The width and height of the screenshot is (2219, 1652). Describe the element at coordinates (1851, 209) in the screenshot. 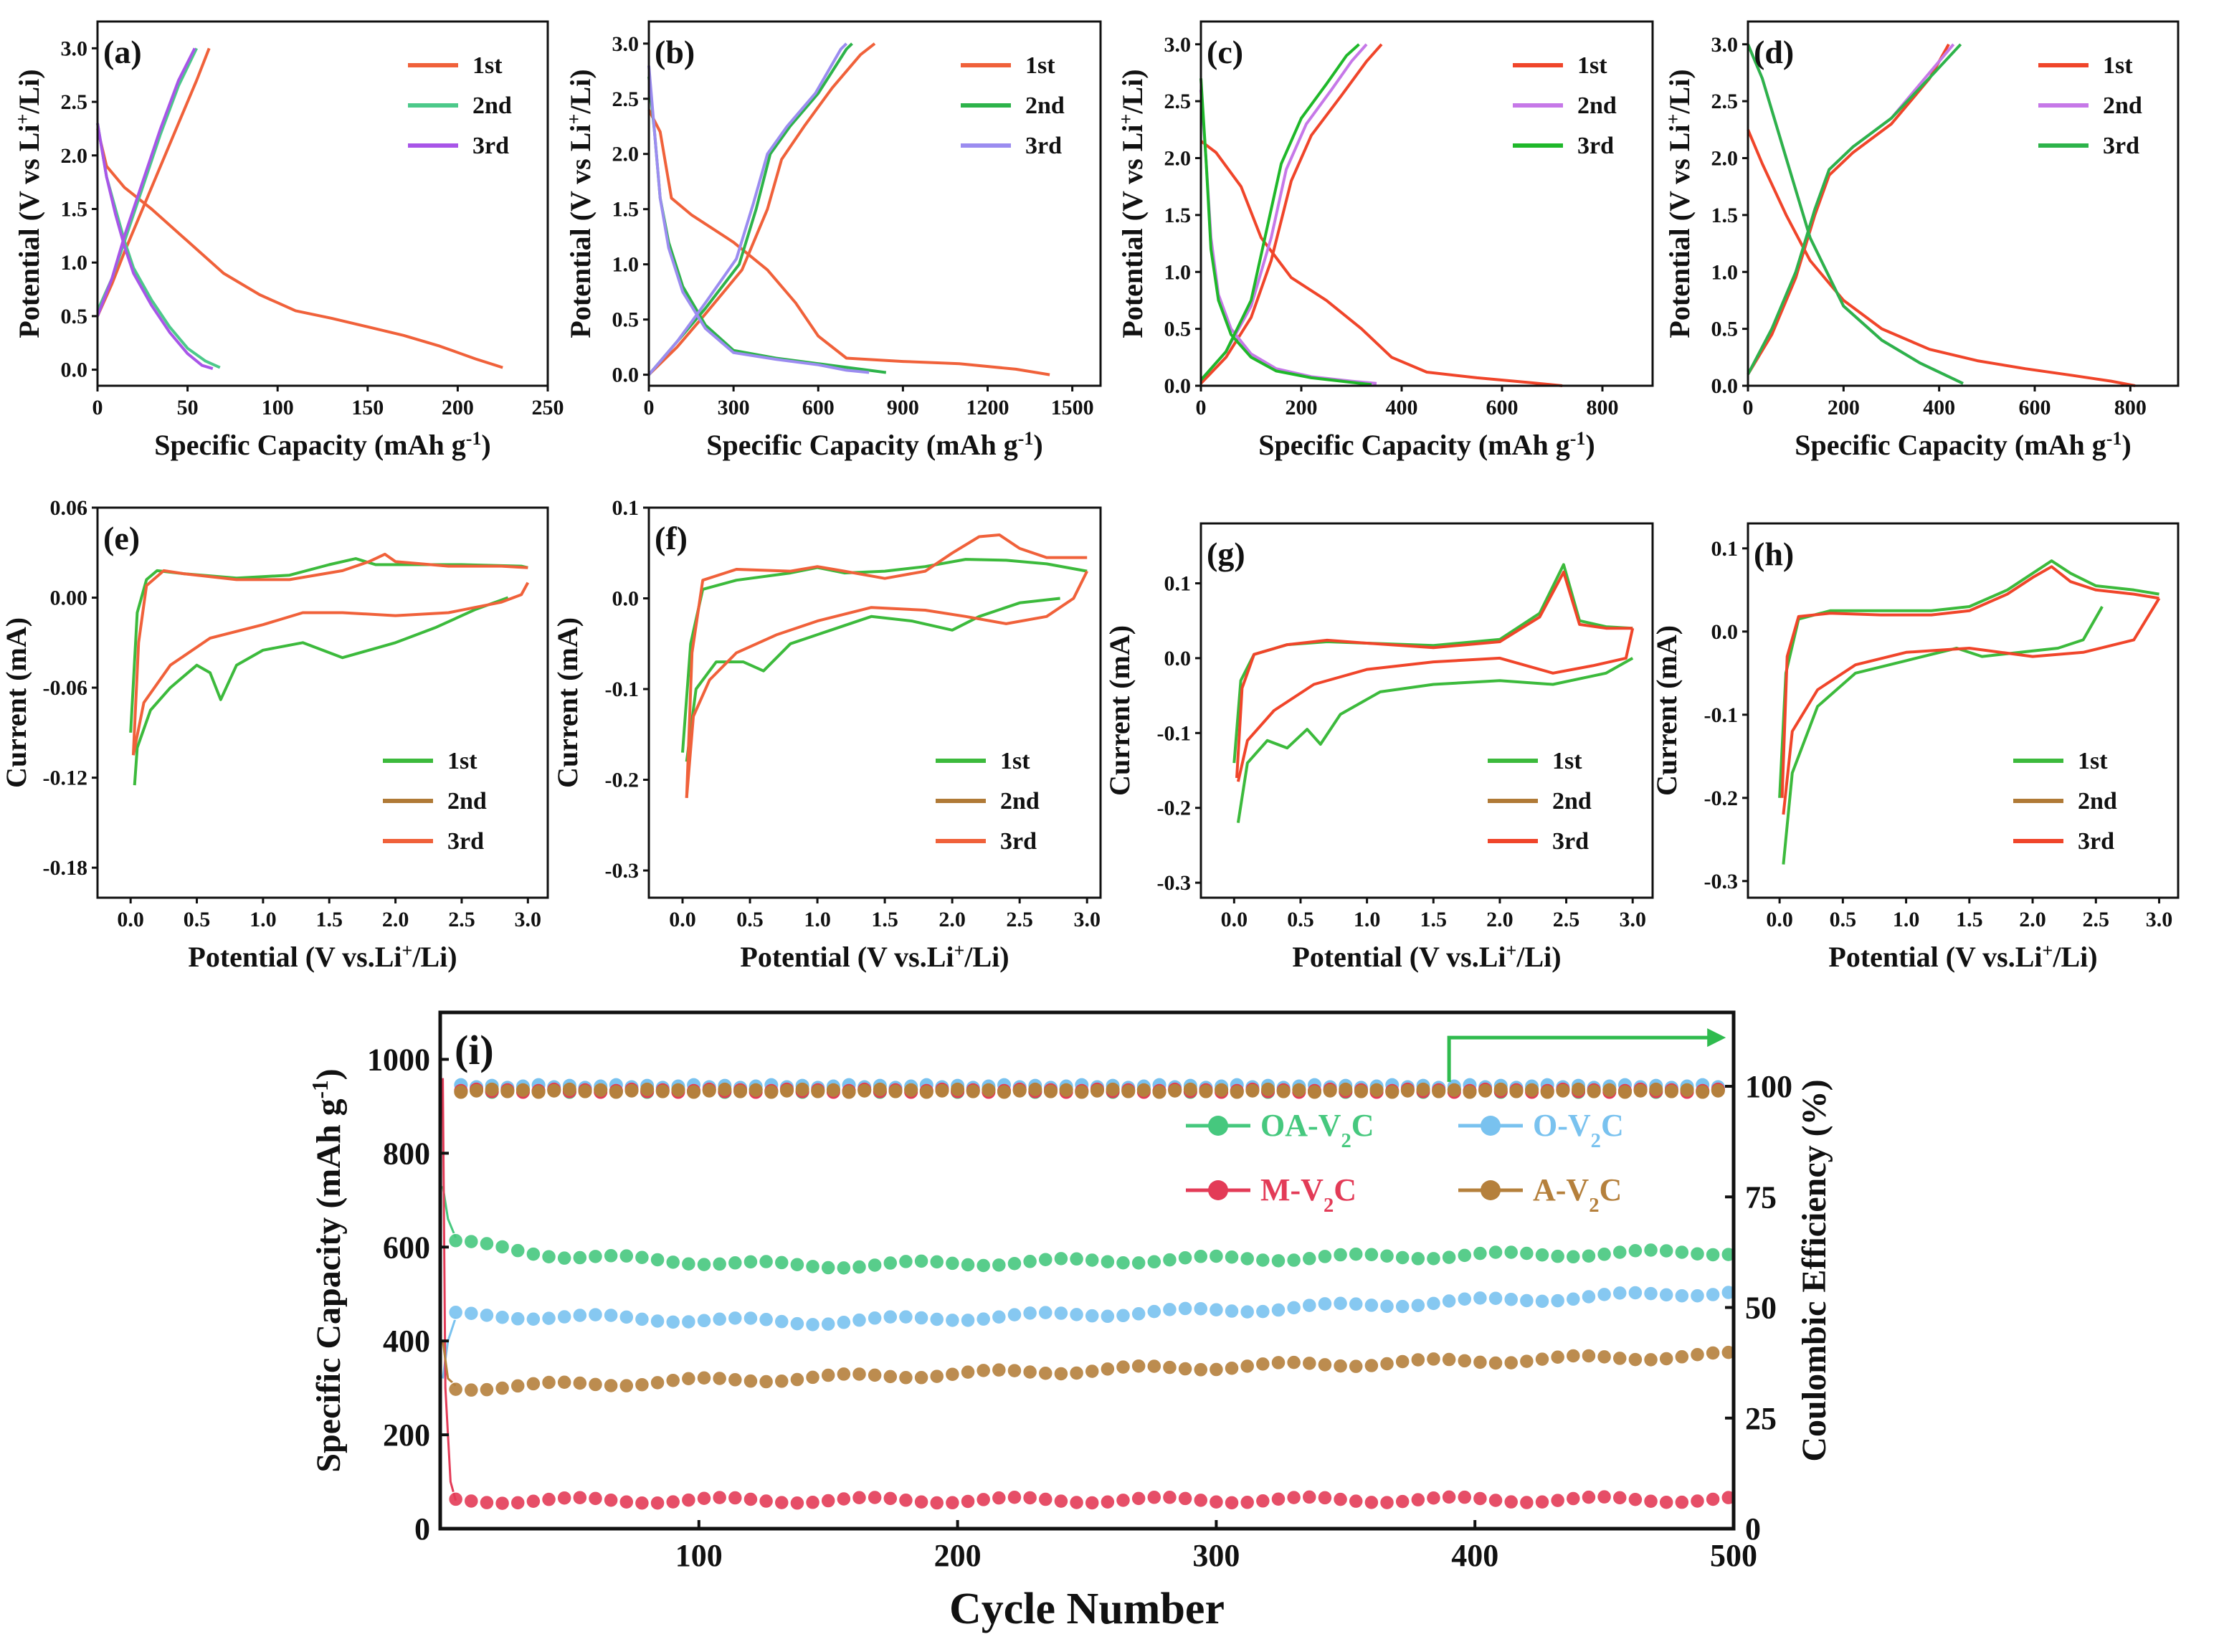

I see `series-line-2nd` at that location.